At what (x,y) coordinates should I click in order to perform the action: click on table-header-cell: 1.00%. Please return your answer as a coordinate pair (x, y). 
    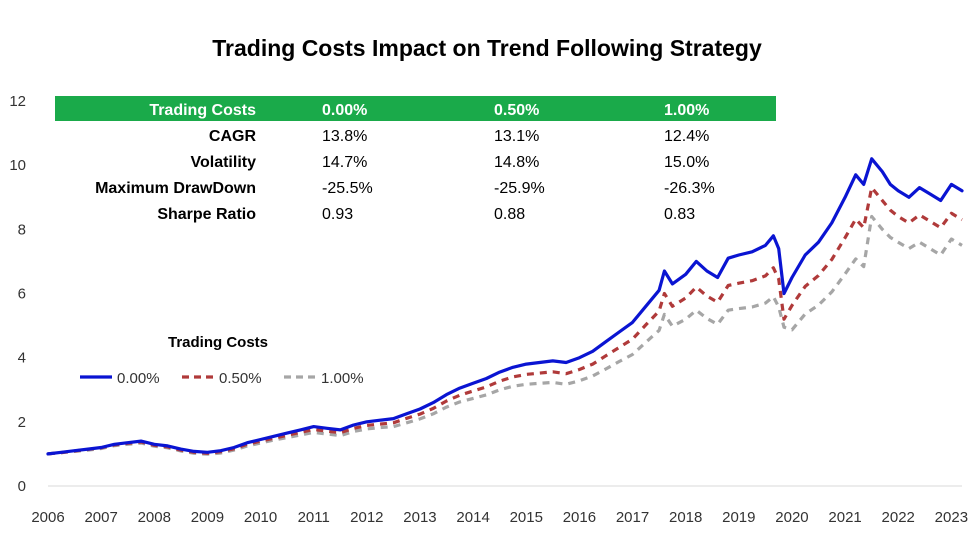
    Looking at the image, I should click on (686, 110).